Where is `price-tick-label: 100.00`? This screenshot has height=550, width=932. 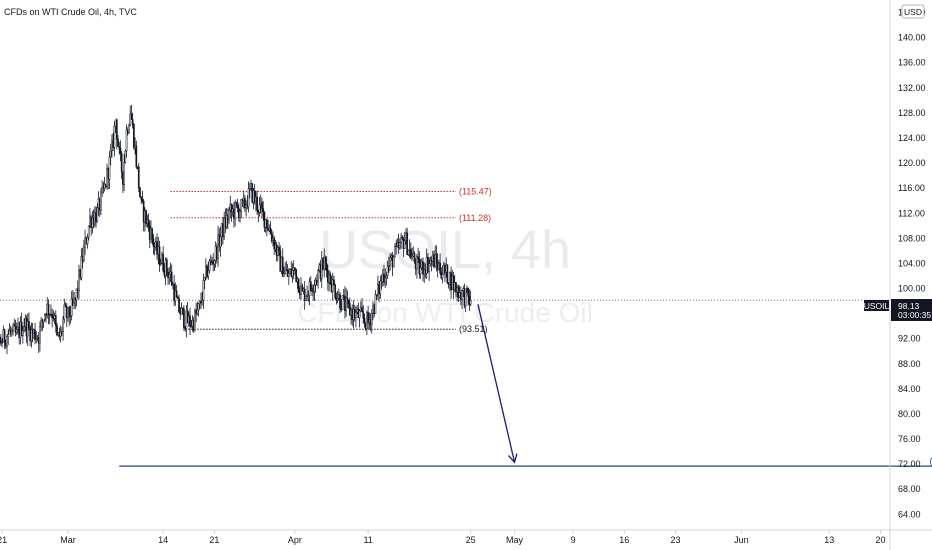 price-tick-label: 100.00 is located at coordinates (912, 289).